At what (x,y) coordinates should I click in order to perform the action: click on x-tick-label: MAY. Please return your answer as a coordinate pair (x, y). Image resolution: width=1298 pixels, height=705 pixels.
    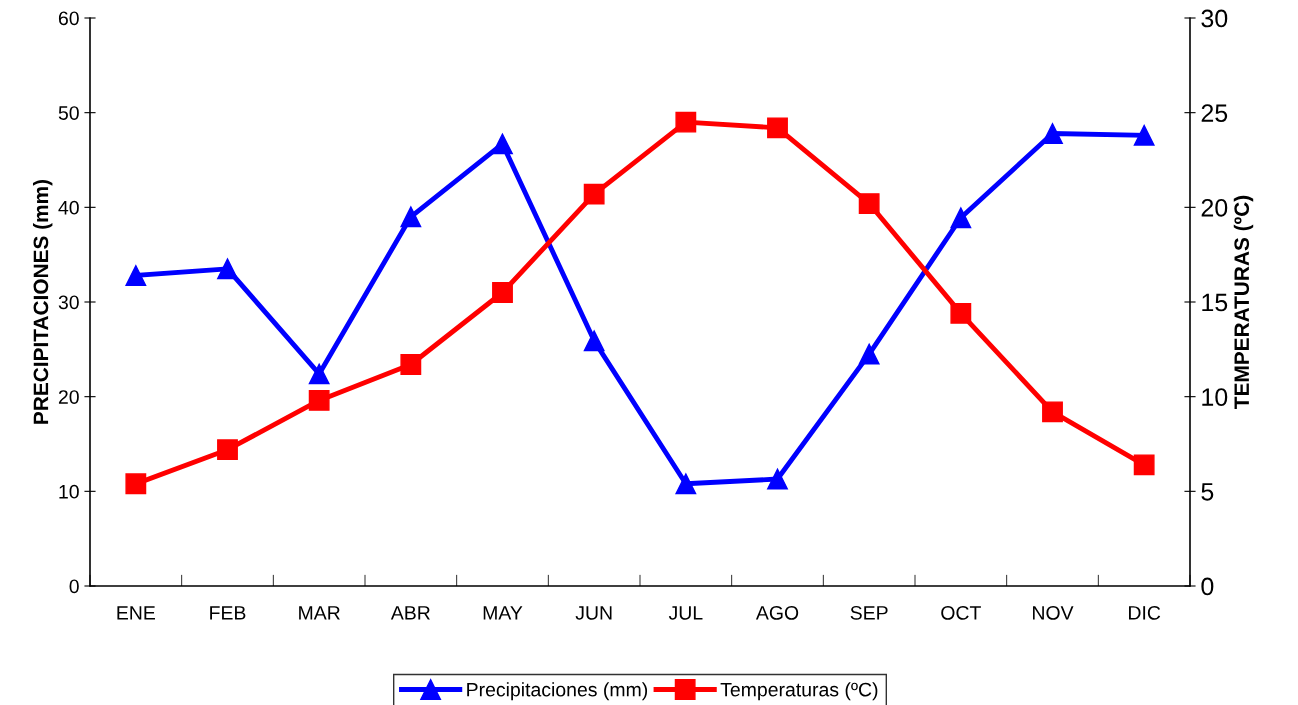
    Looking at the image, I should click on (503, 613).